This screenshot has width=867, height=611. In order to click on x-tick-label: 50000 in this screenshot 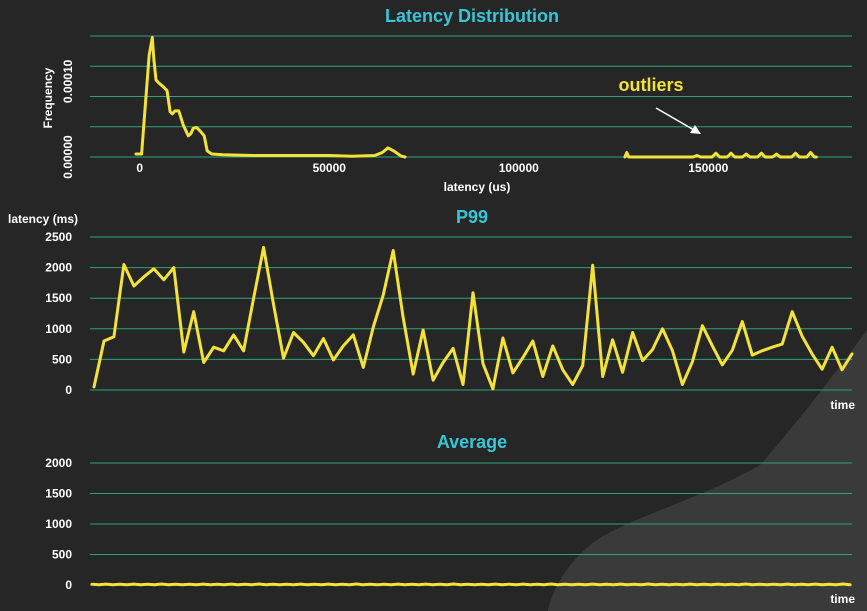, I will do `click(330, 168)`.